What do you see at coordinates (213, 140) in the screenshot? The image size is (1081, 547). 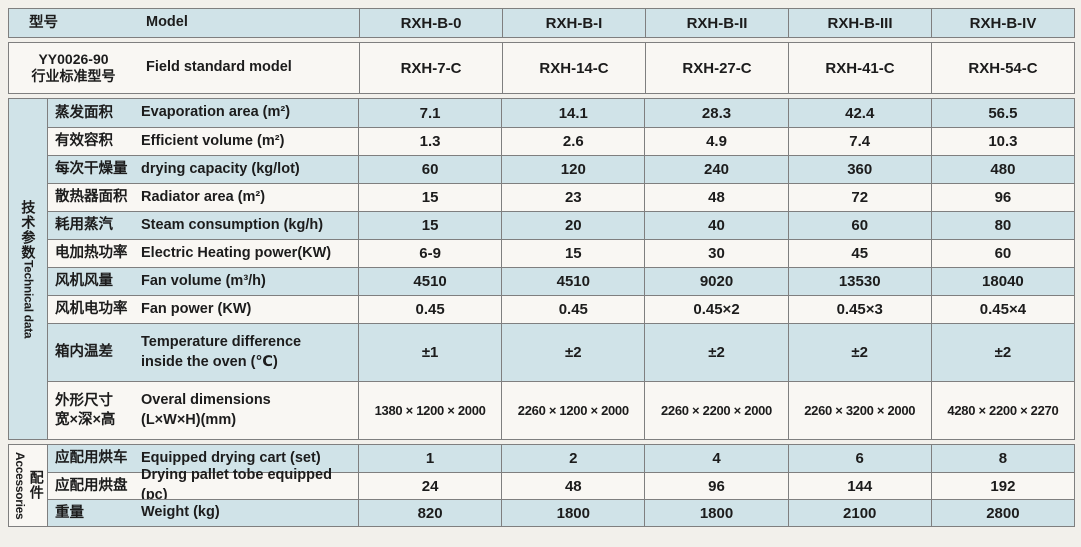 I see `param-name-en: Efficient volume (m²)` at bounding box center [213, 140].